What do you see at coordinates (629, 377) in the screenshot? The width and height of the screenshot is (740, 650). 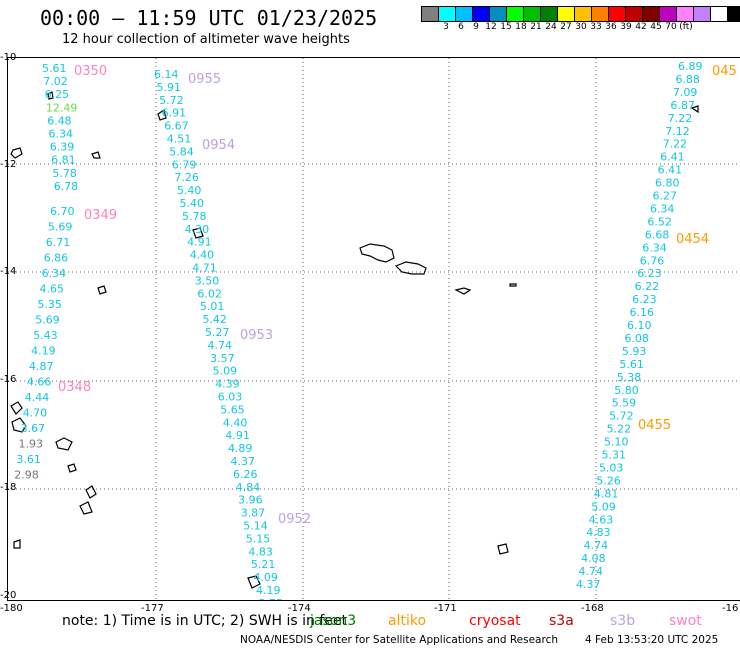 I see `swh-value-label: 5.38` at bounding box center [629, 377].